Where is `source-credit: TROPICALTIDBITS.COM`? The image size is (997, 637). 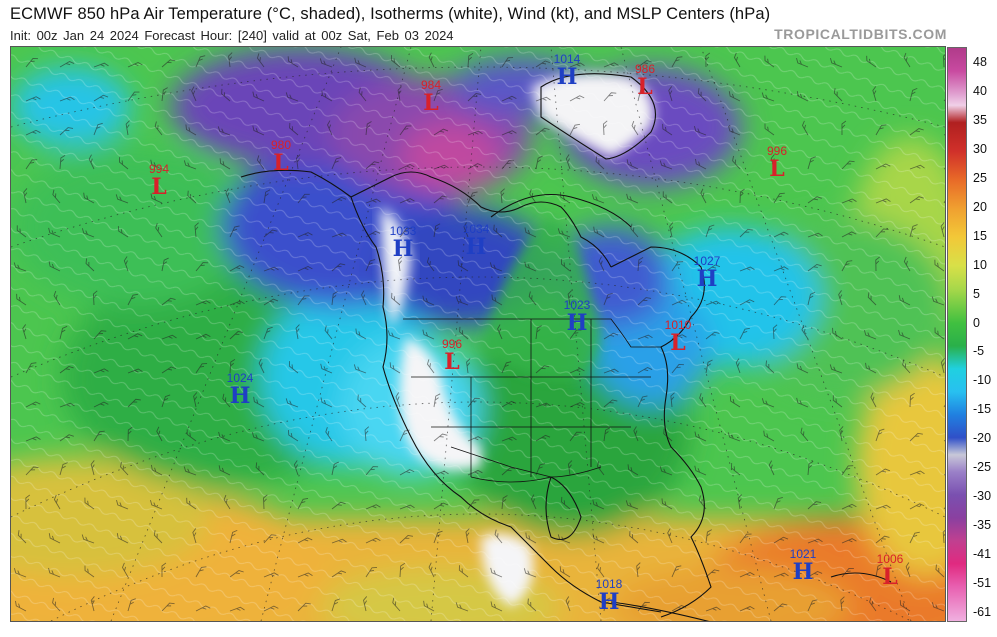
source-credit: TROPICALTIDBITS.COM is located at coordinates (860, 34).